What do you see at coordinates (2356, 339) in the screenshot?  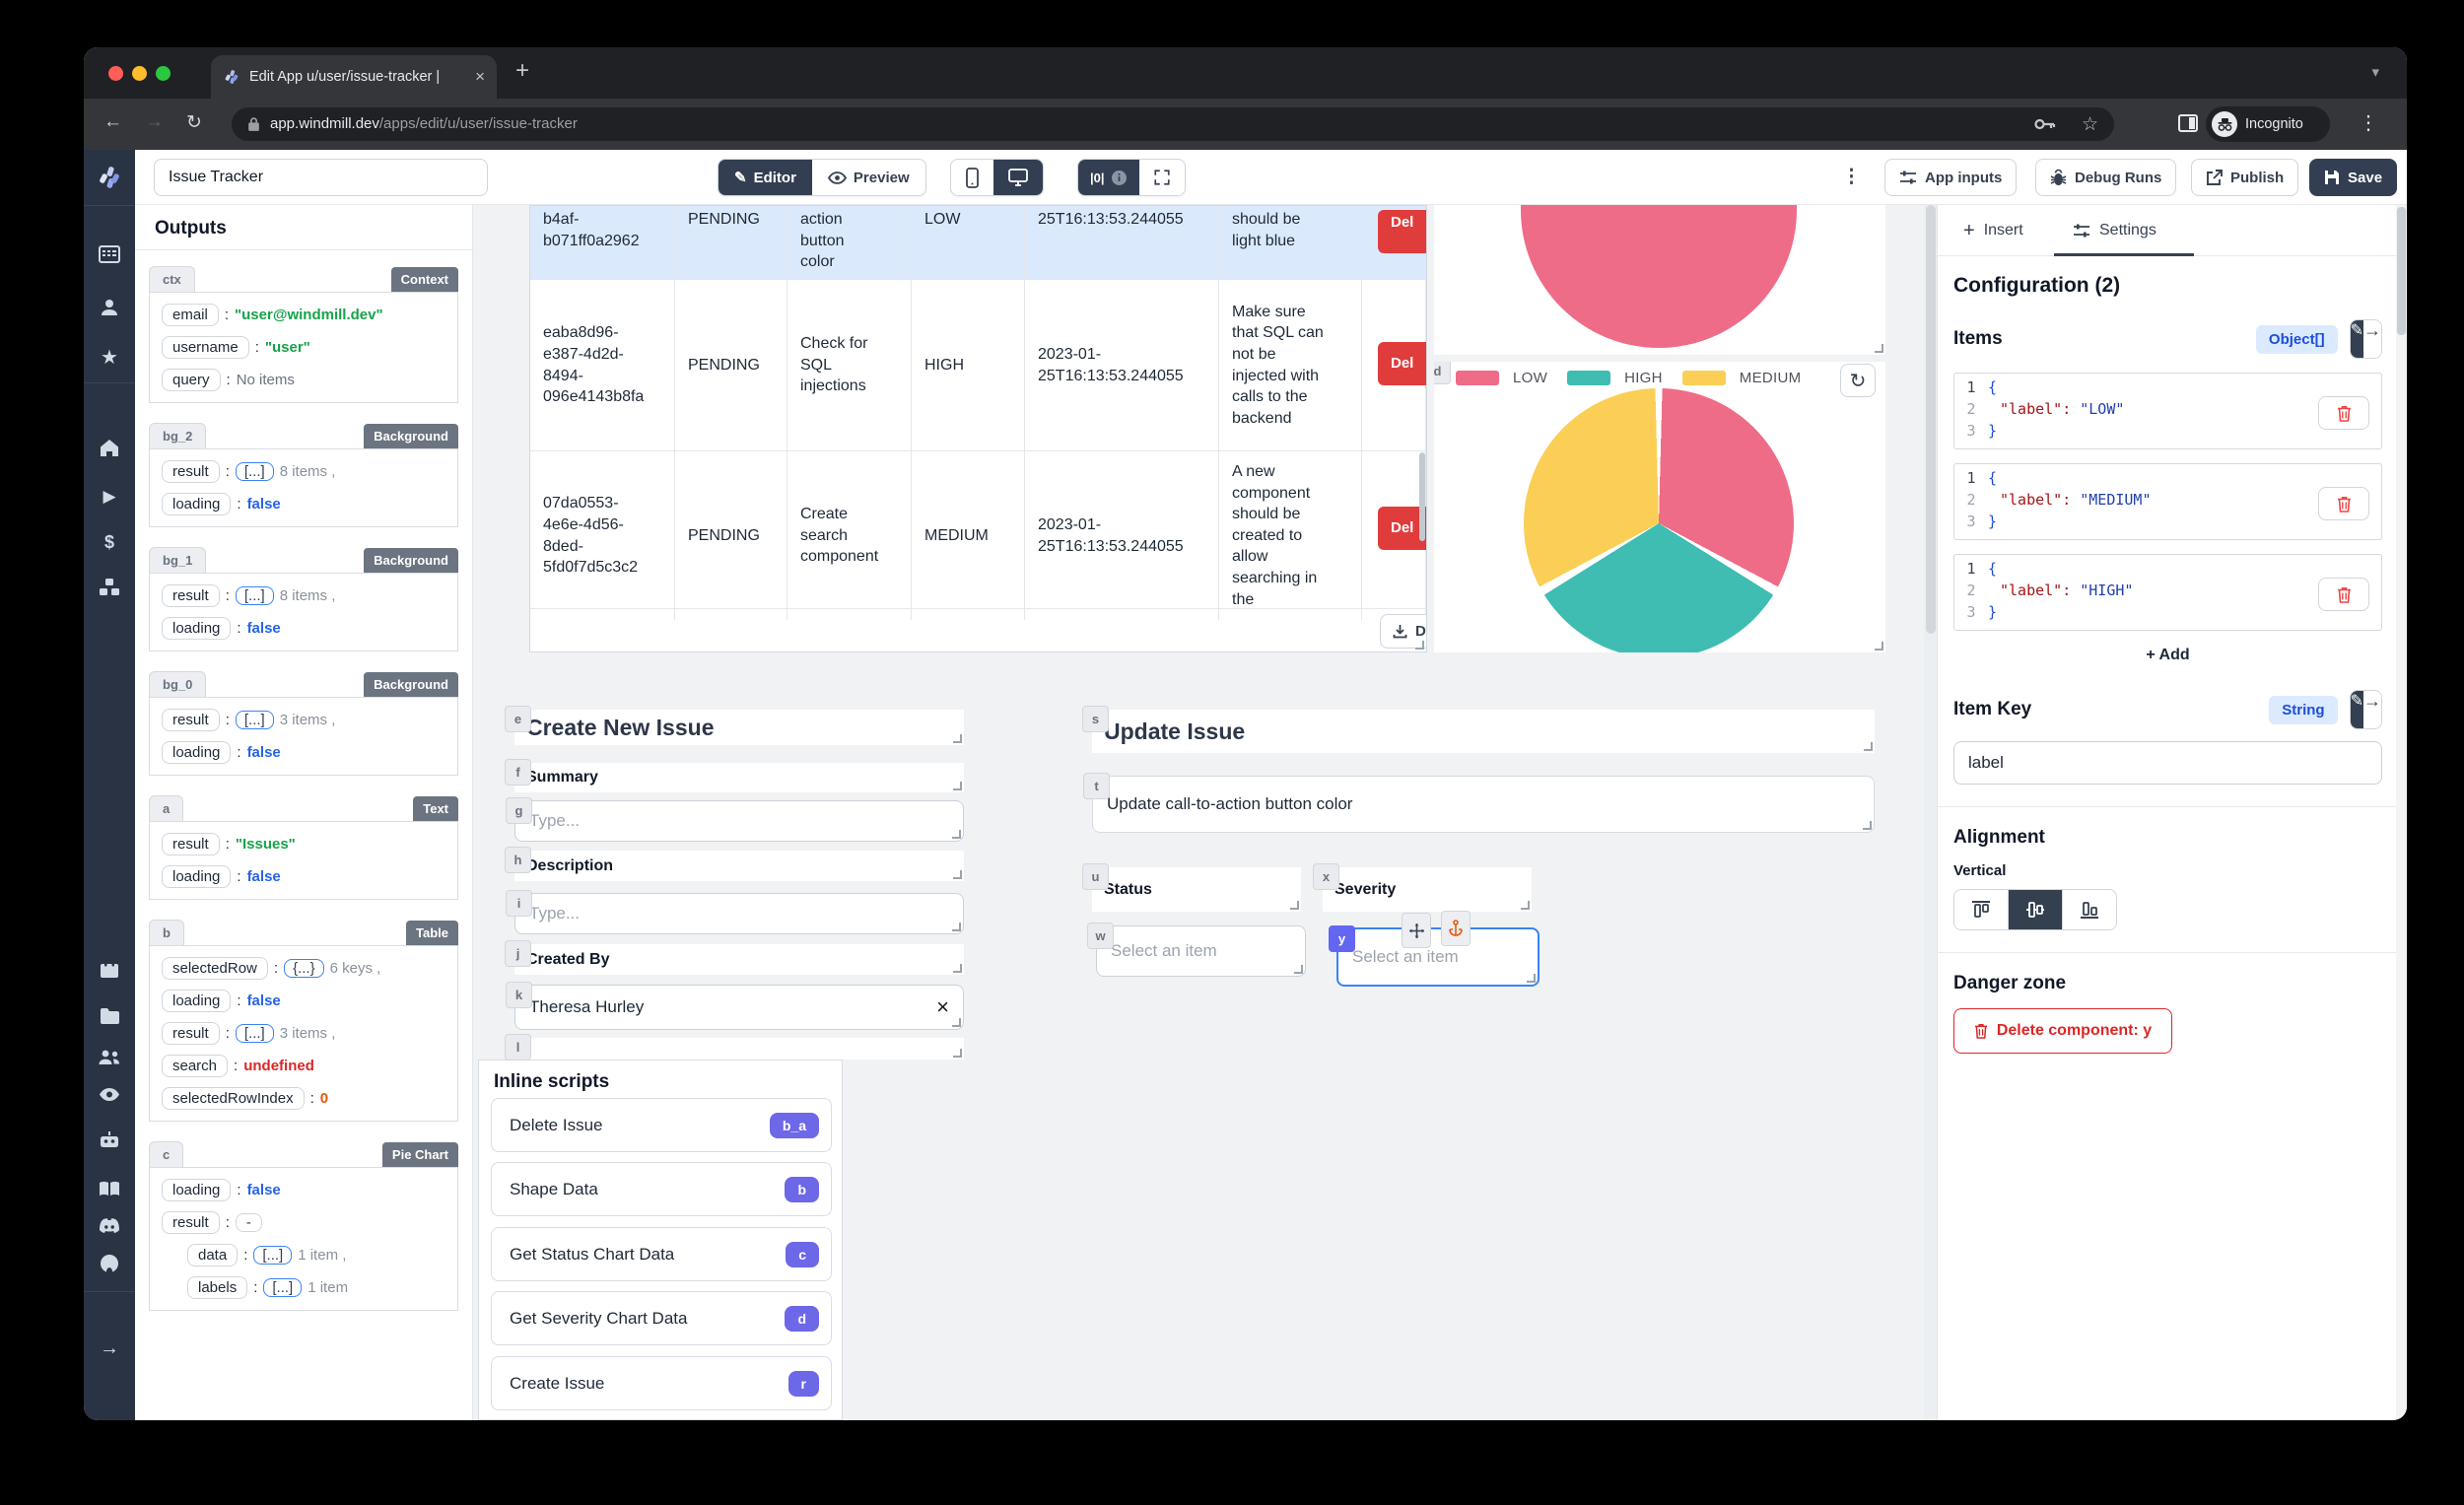 I see `edit-static-button: ✎` at bounding box center [2356, 339].